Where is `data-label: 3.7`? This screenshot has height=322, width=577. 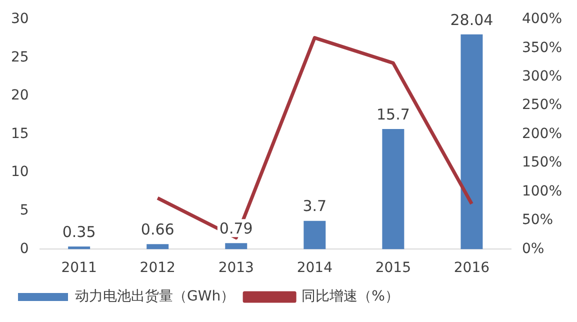 data-label: 3.7 is located at coordinates (314, 206).